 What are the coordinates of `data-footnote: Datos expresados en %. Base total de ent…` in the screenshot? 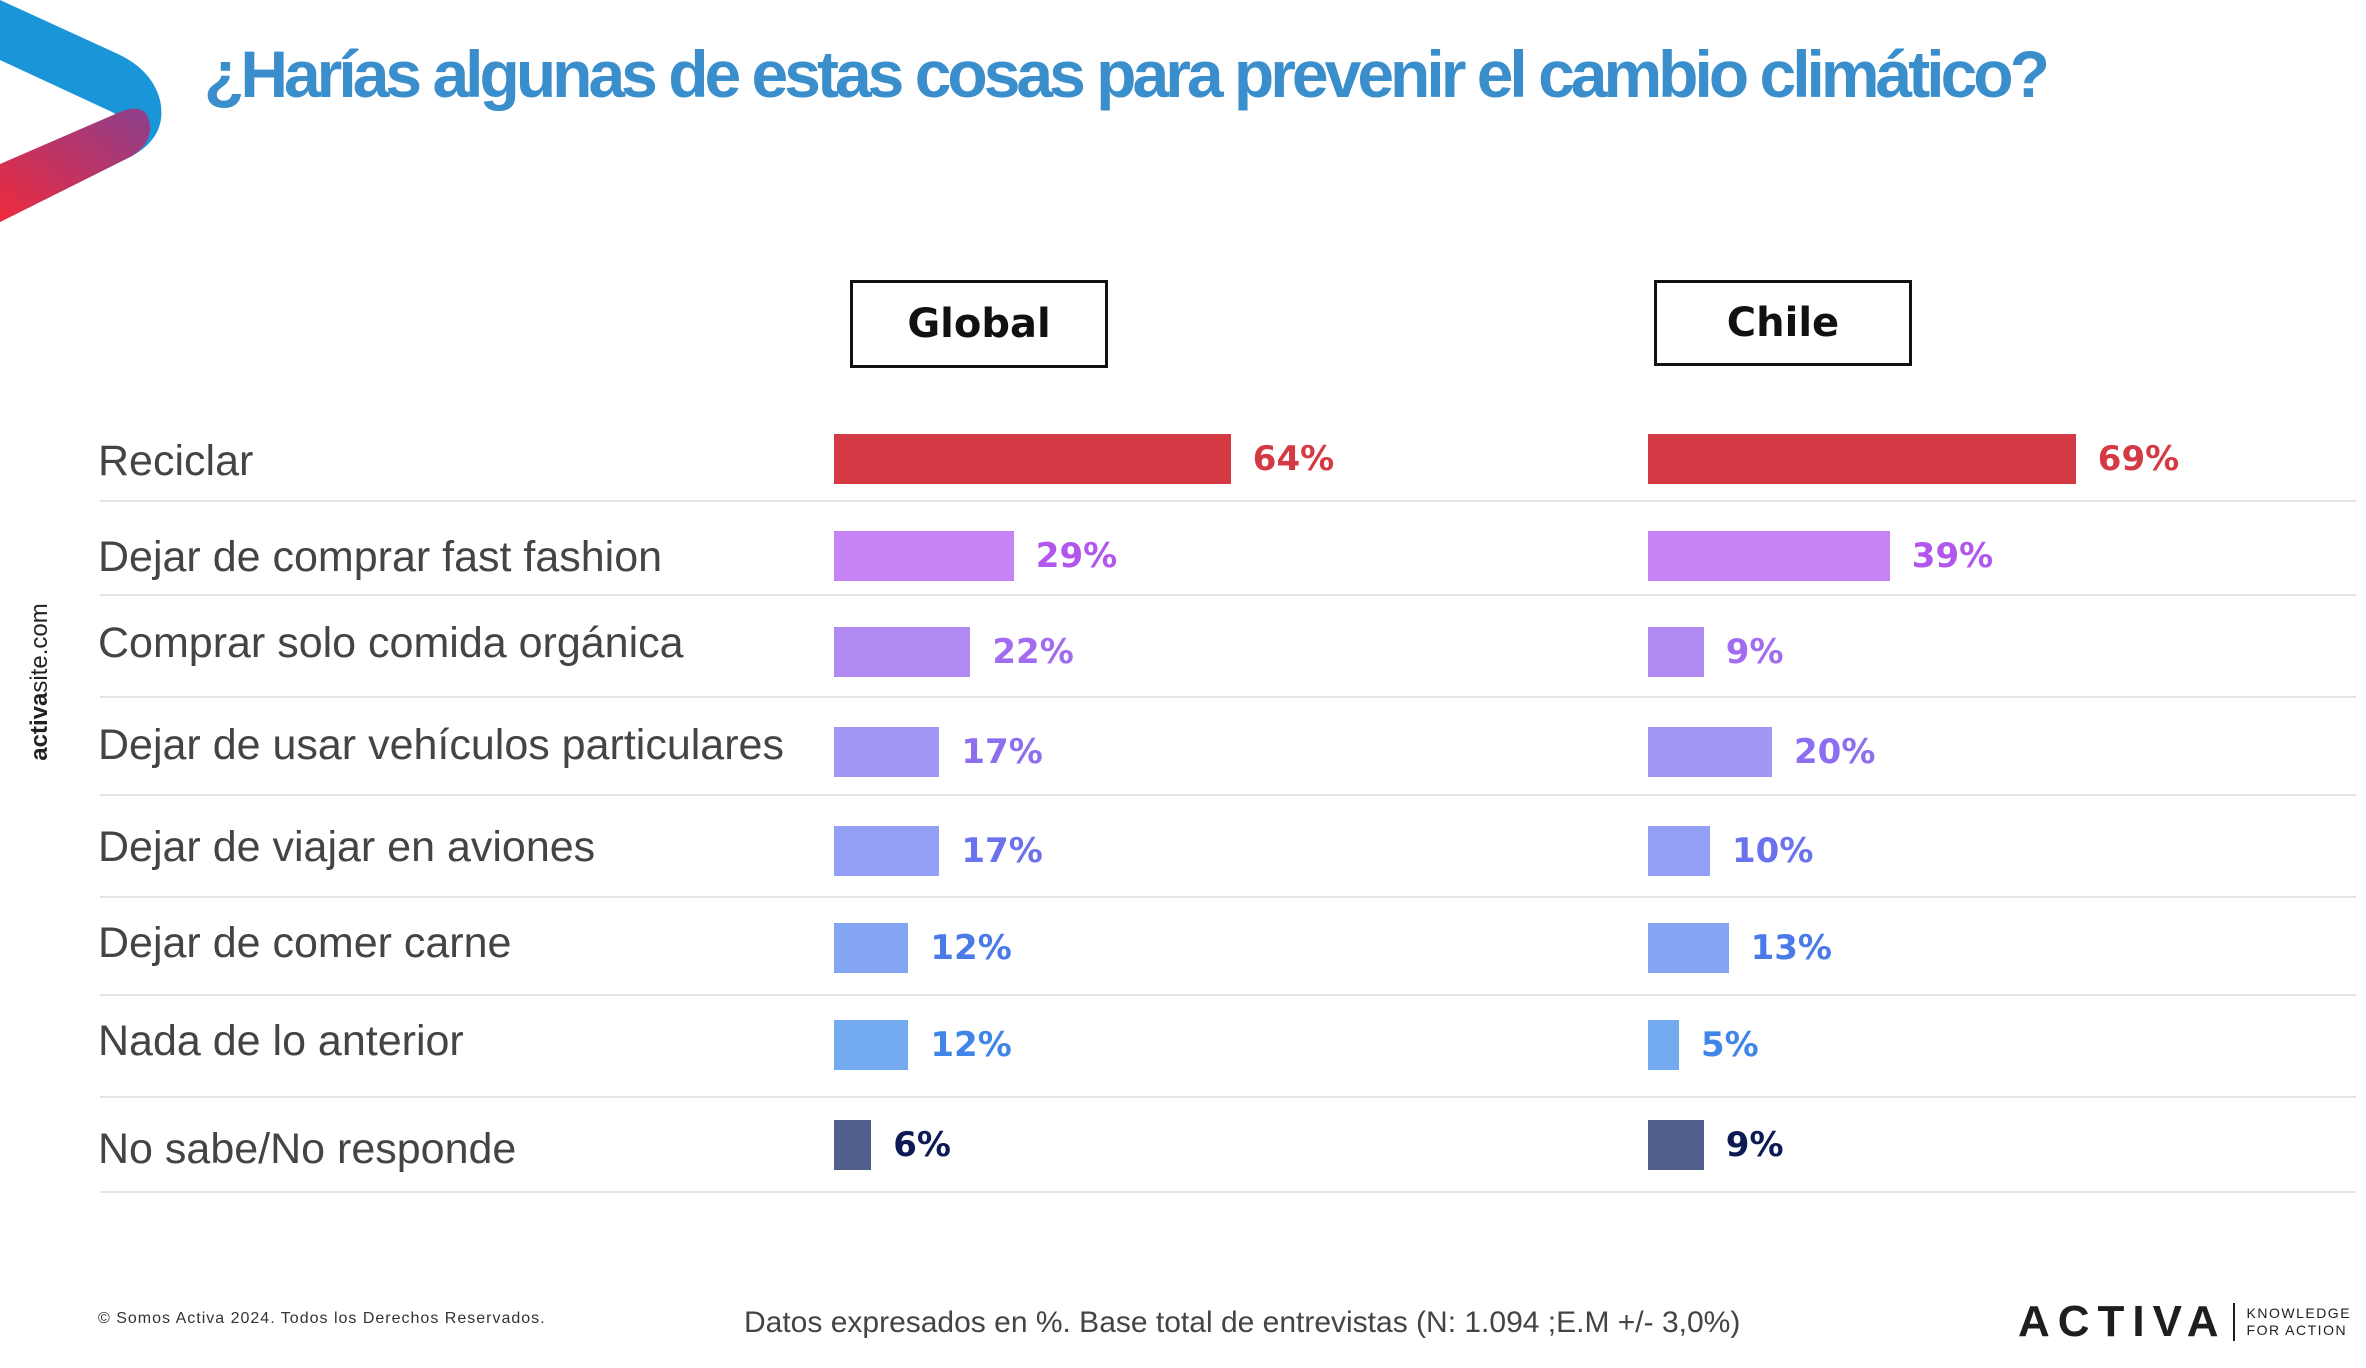 It's located at (1242, 1322).